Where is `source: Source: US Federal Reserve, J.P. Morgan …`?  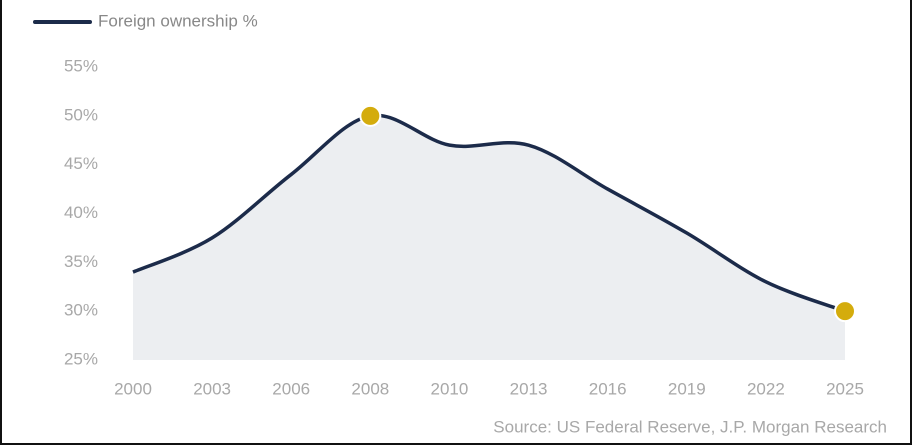
source: Source: US Federal Reserve, J.P. Morgan … is located at coordinates (690, 426).